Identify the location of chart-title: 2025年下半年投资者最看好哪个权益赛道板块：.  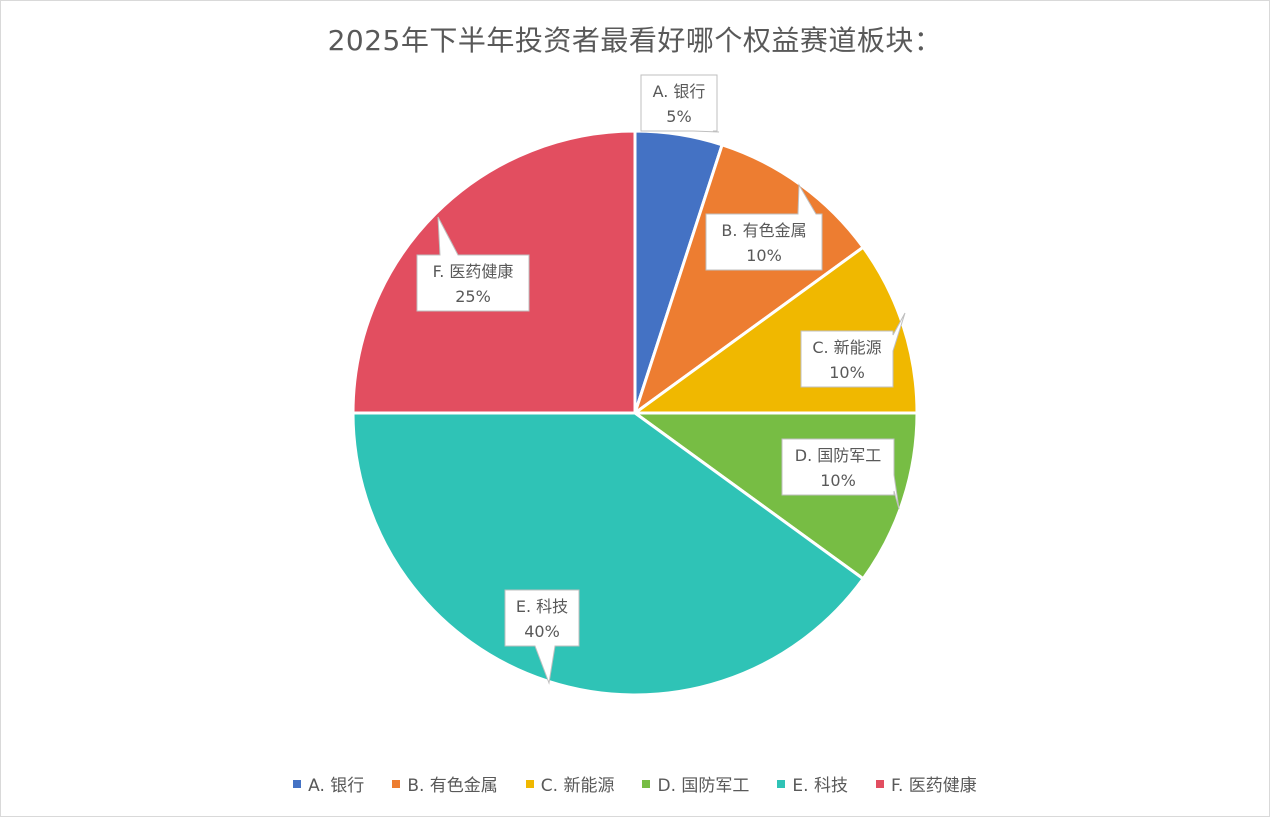
(635, 40).